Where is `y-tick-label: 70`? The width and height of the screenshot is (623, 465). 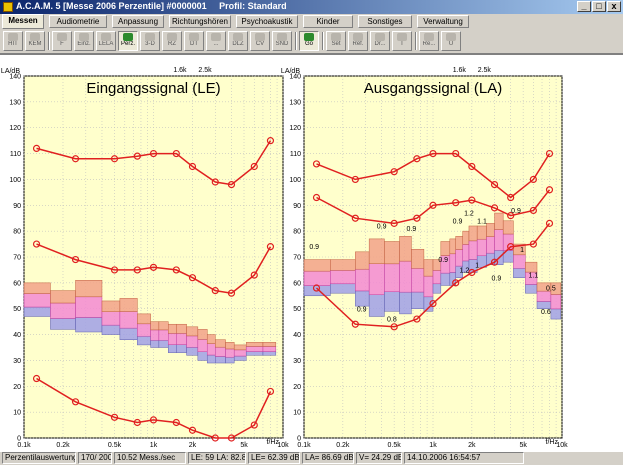 y-tick-label: 70 is located at coordinates (297, 258).